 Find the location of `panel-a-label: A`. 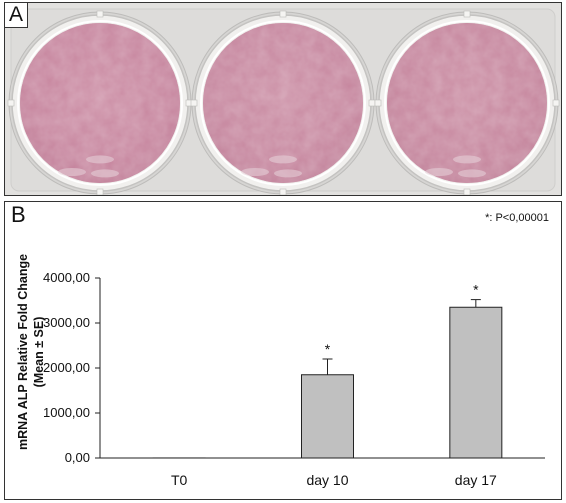

panel-a-label: A is located at coordinates (17, 15).